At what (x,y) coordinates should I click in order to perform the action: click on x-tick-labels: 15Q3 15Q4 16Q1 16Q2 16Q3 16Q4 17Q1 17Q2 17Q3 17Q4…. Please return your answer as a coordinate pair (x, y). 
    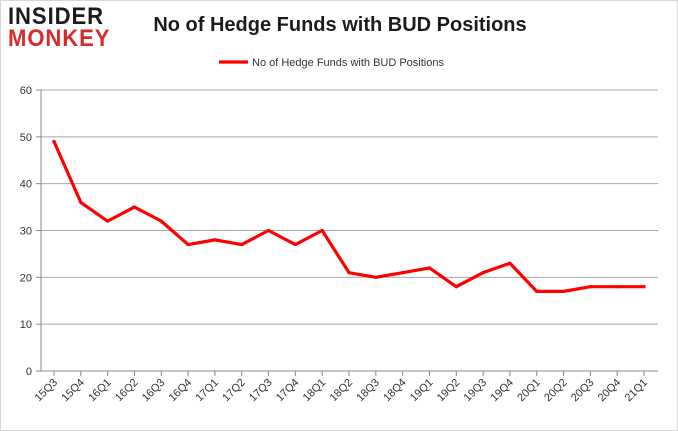
    Looking at the image, I should click on (342, 391).